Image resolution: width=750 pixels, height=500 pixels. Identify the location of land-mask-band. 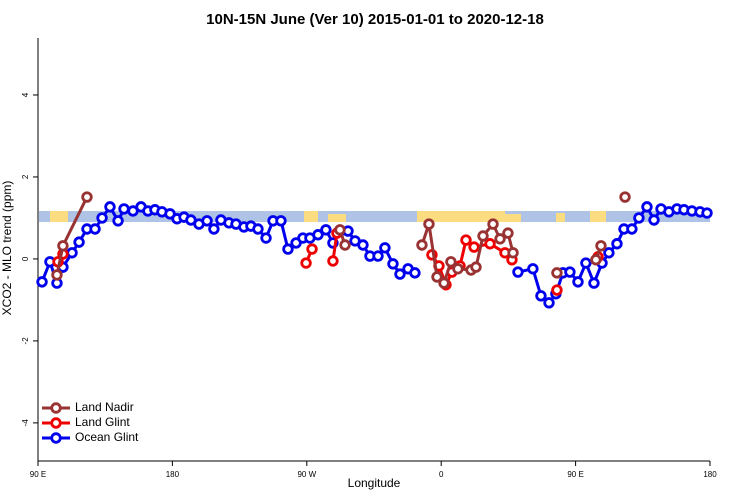
(374, 216).